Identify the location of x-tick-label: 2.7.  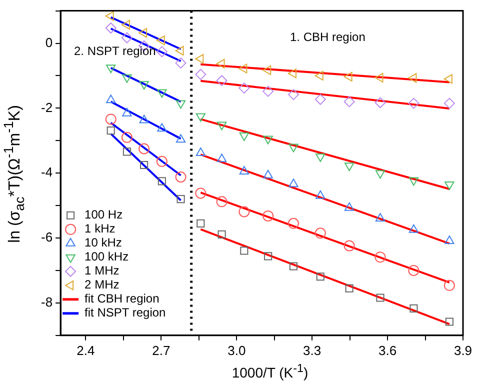
(161, 350).